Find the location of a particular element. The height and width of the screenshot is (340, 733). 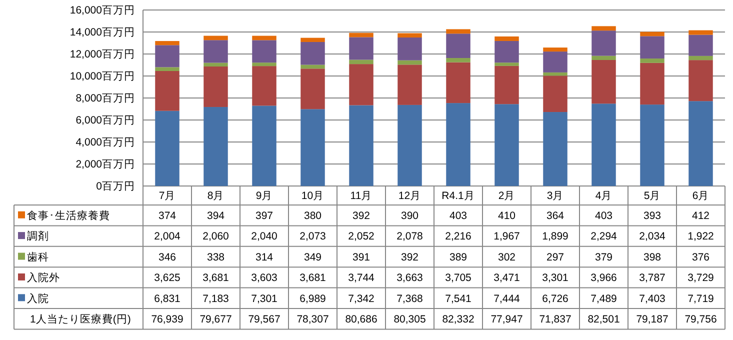

text: 80,686 is located at coordinates (361, 320).